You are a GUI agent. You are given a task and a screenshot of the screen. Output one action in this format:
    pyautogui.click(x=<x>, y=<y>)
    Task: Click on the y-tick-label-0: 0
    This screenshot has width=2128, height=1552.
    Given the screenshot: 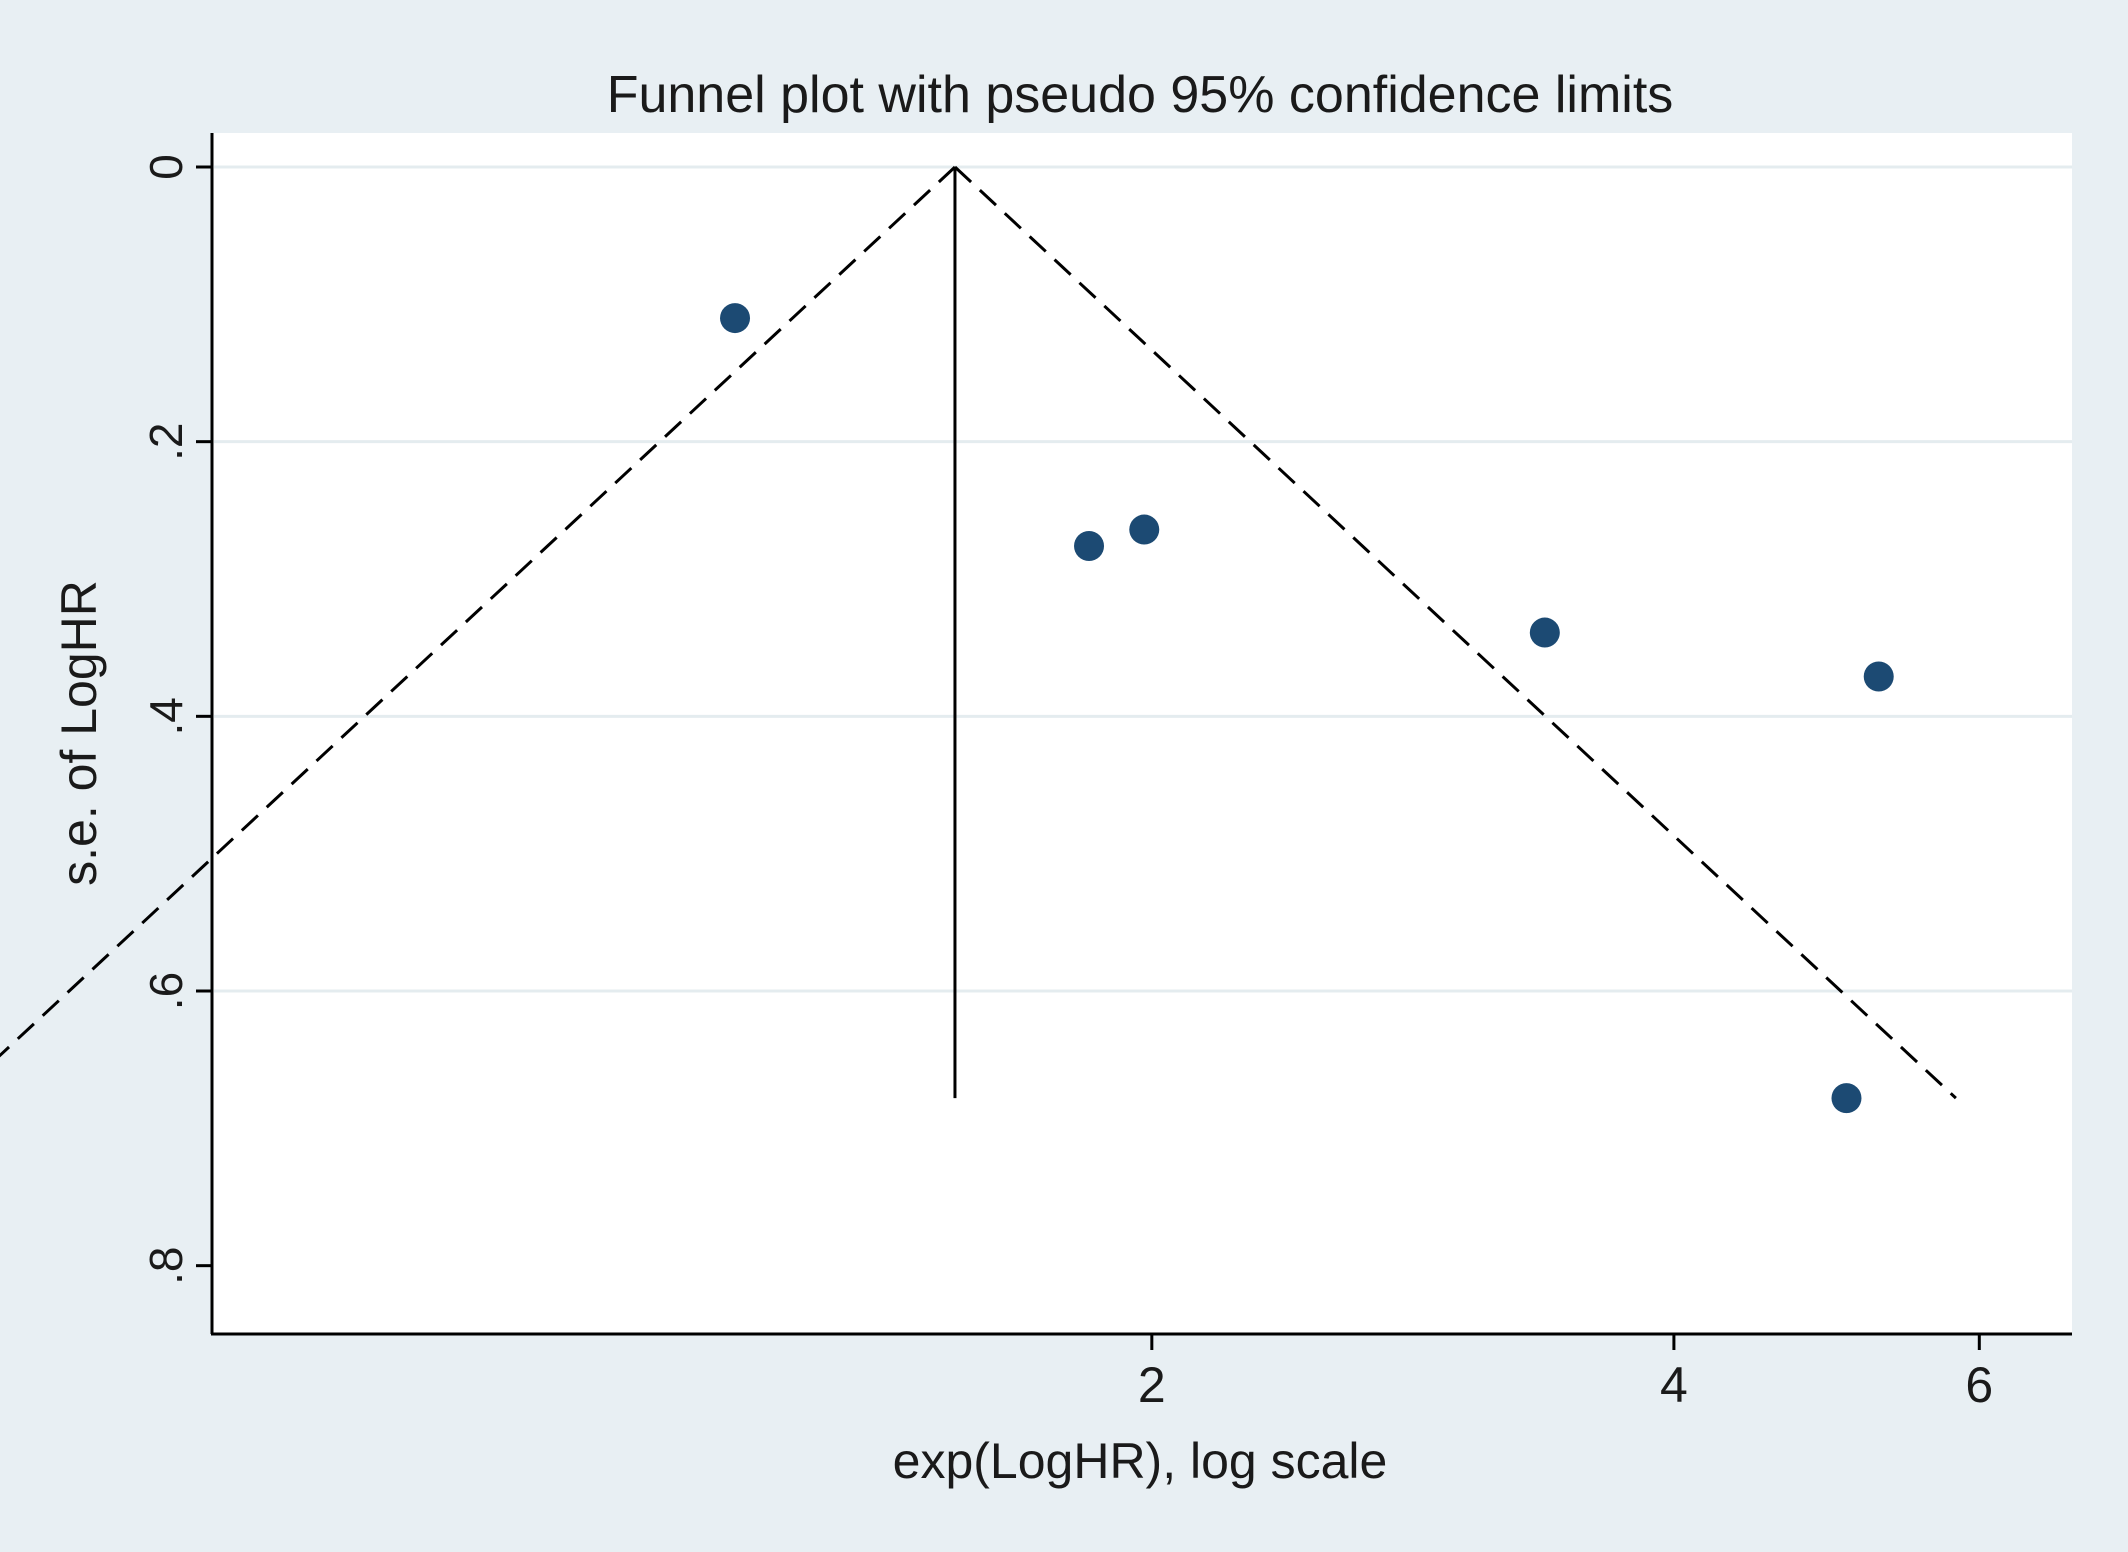 What is the action you would take?
    pyautogui.click(x=166, y=167)
    